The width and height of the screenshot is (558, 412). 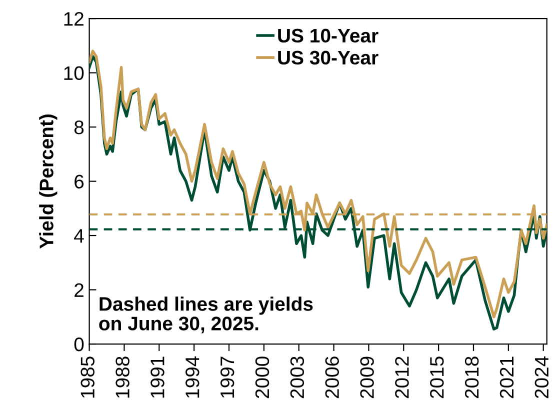 I want to click on x-tick-label: 2003, so click(x=297, y=377).